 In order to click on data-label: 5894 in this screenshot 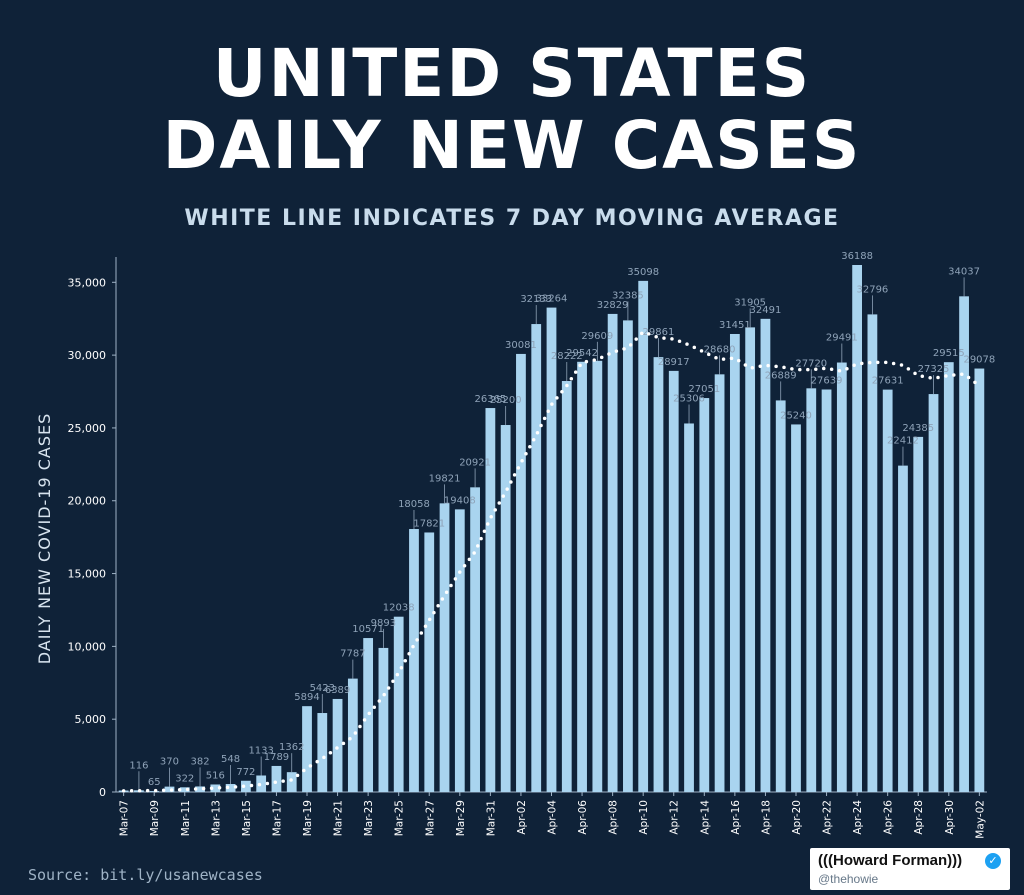, I will do `click(306, 697)`.